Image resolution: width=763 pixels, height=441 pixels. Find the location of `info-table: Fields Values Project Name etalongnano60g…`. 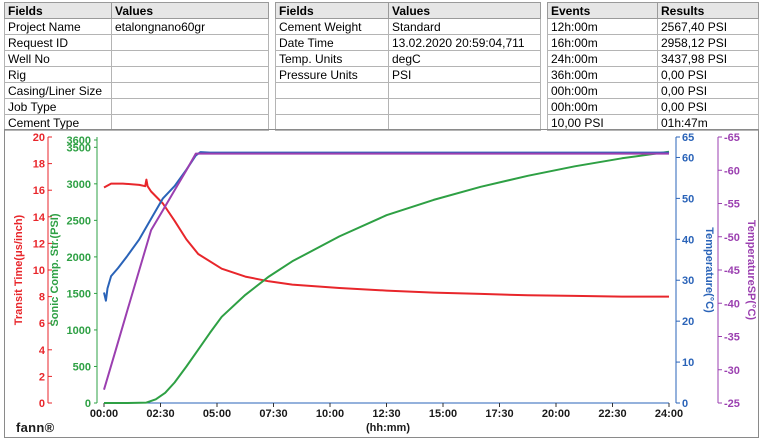

info-table: Fields Values Project Name etalongnano60g… is located at coordinates (136, 66).